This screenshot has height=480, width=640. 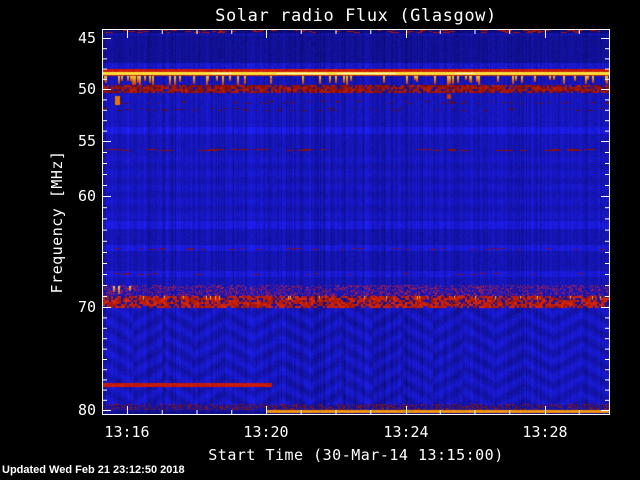 I want to click on y-tick-label: 70, so click(x=86, y=307).